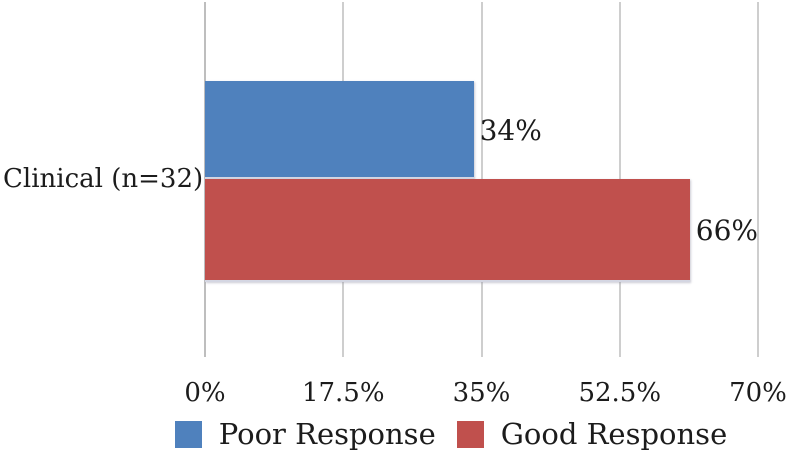 The width and height of the screenshot is (787, 454). What do you see at coordinates (614, 434) in the screenshot?
I see `legend-label-good-response: Good Response` at bounding box center [614, 434].